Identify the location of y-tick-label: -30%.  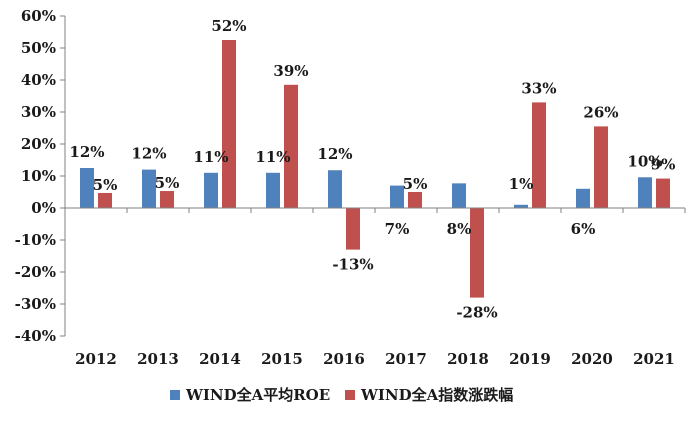
(35, 304).